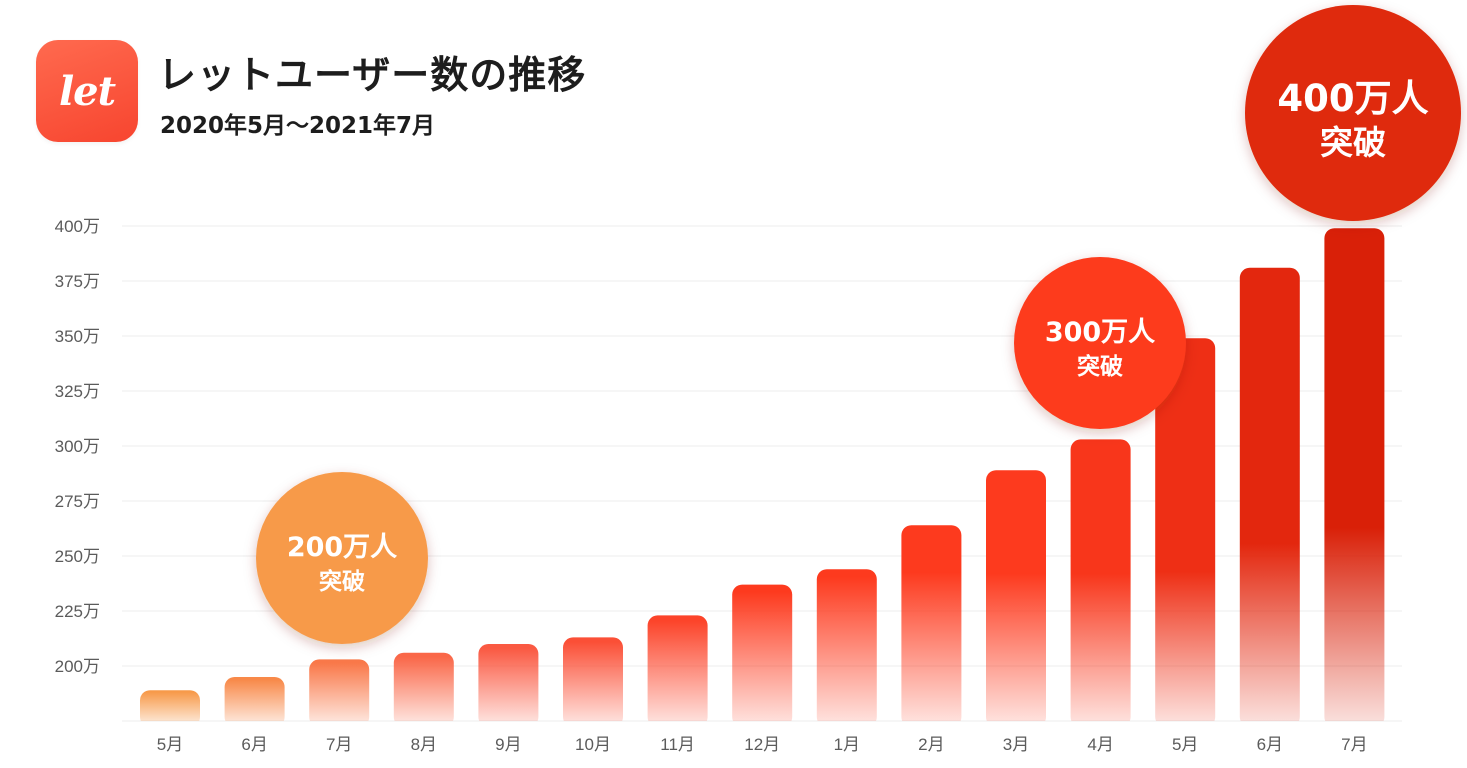 Image resolution: width=1467 pixels, height=768 pixels. I want to click on x-tick-label: 12月, so click(762, 744).